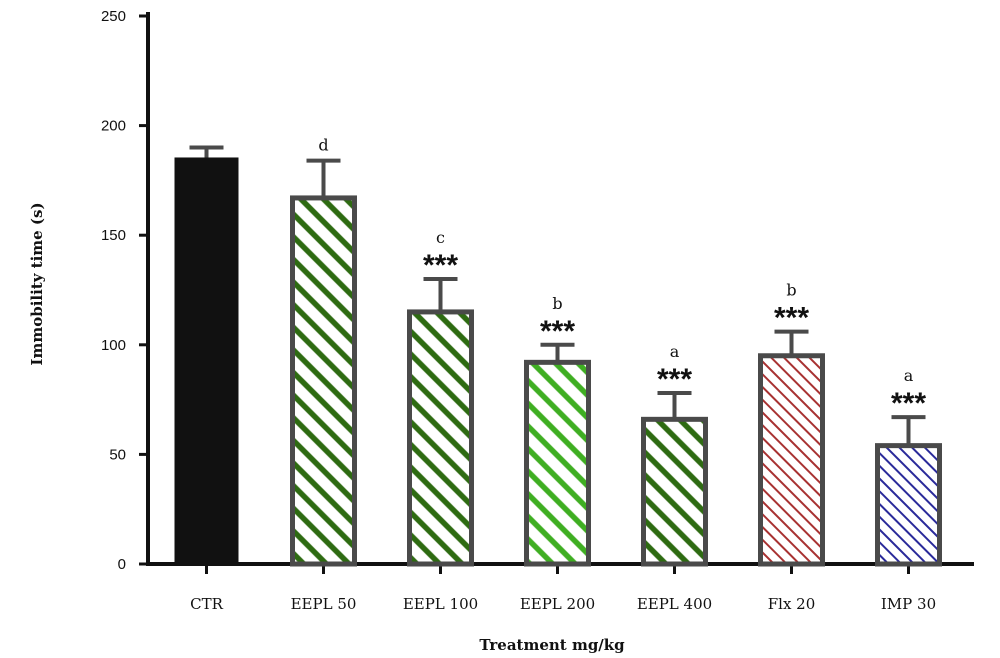 Image resolution: width=1000 pixels, height=658 pixels. What do you see at coordinates (908, 604) in the screenshot?
I see `x-tick-label: IMP 30` at bounding box center [908, 604].